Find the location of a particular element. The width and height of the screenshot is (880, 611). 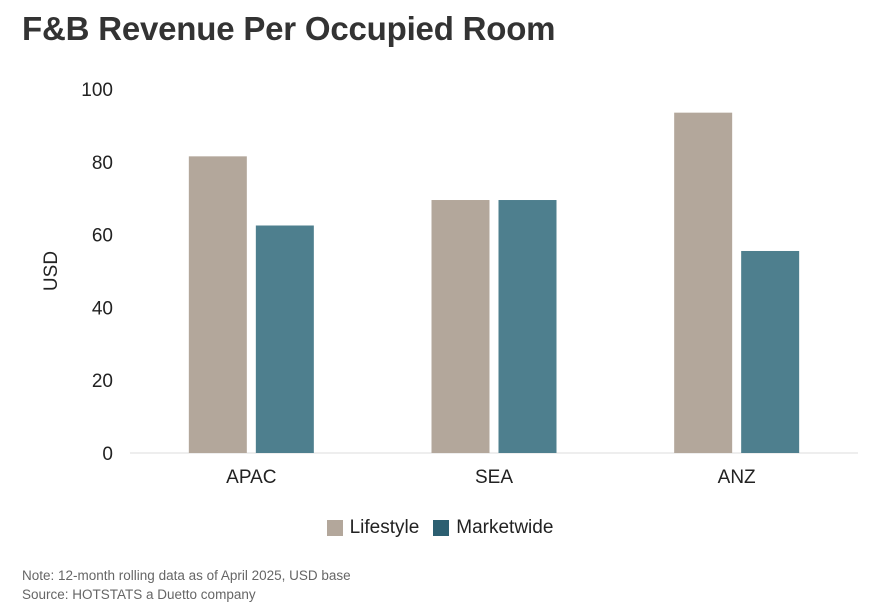

x-tick-label: ANZ is located at coordinates (737, 477).